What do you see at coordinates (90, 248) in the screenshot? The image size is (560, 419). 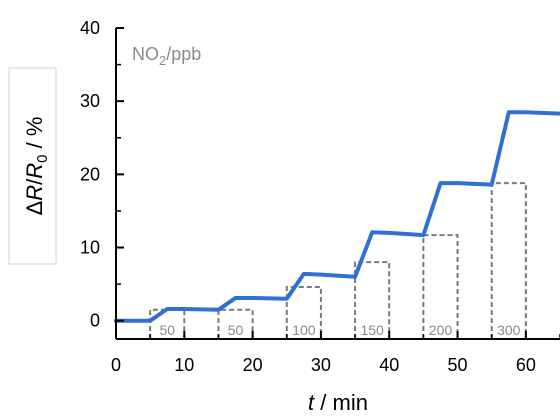 I see `y-tick-label-10: 10` at bounding box center [90, 248].